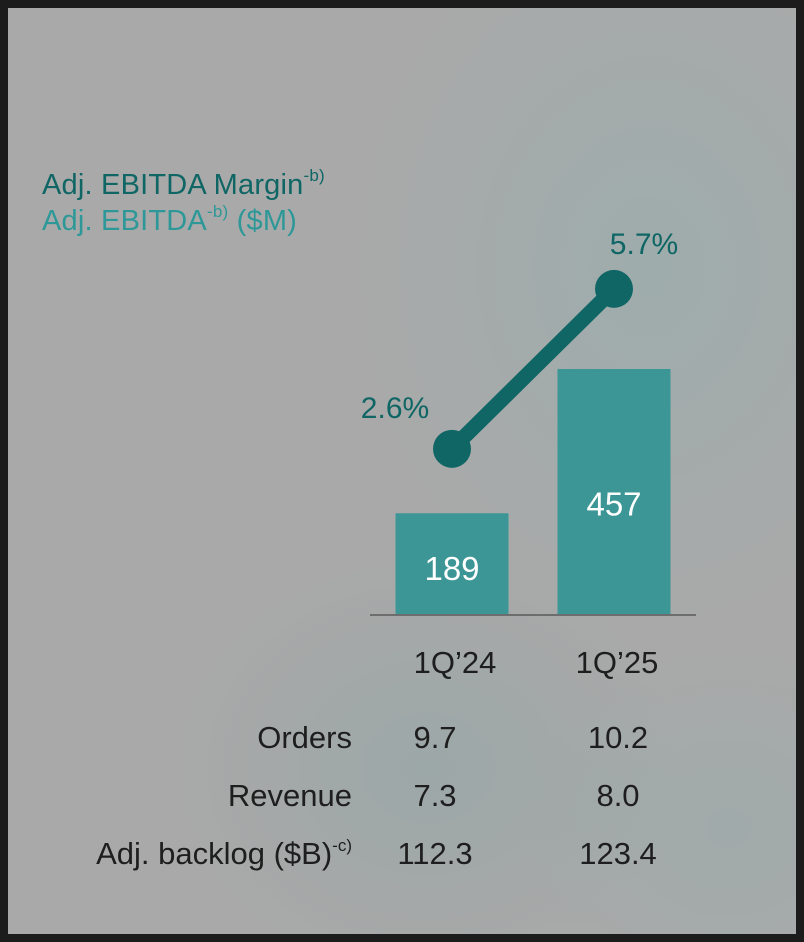 This screenshot has height=942, width=804. Describe the element at coordinates (342, 845) in the screenshot. I see `backlog-note: -c)` at that location.